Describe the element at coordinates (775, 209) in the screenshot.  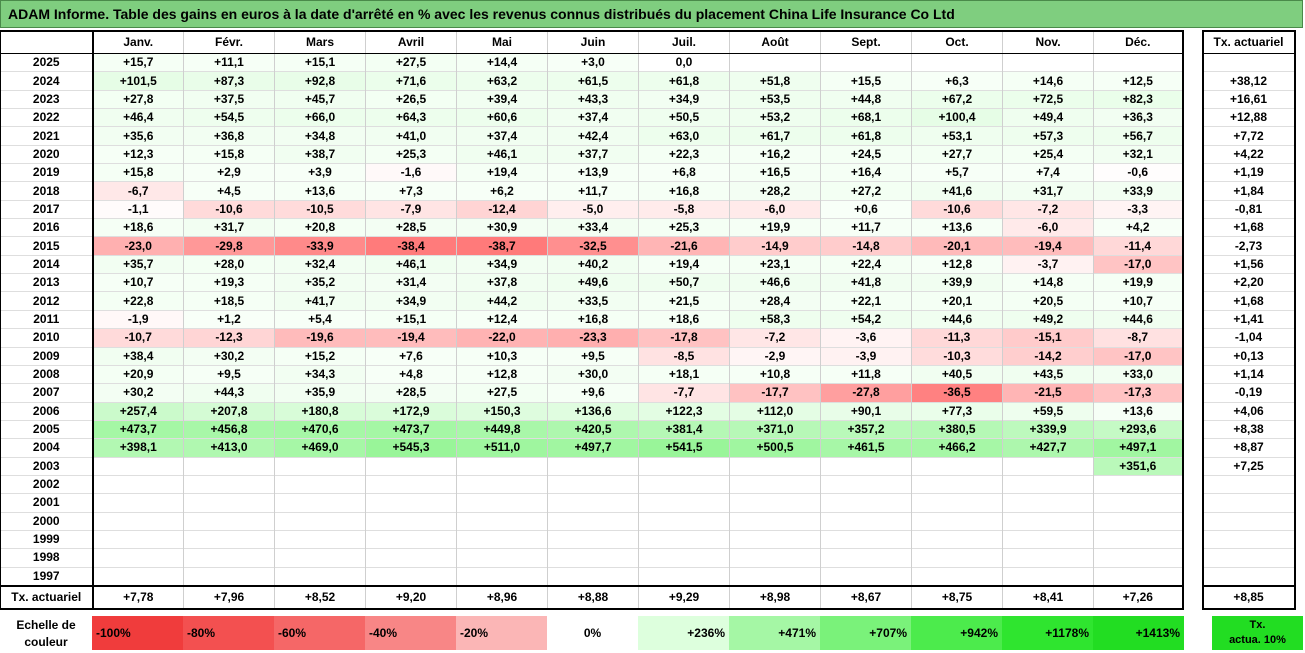
I see `gain-cell: -6,0` at that location.